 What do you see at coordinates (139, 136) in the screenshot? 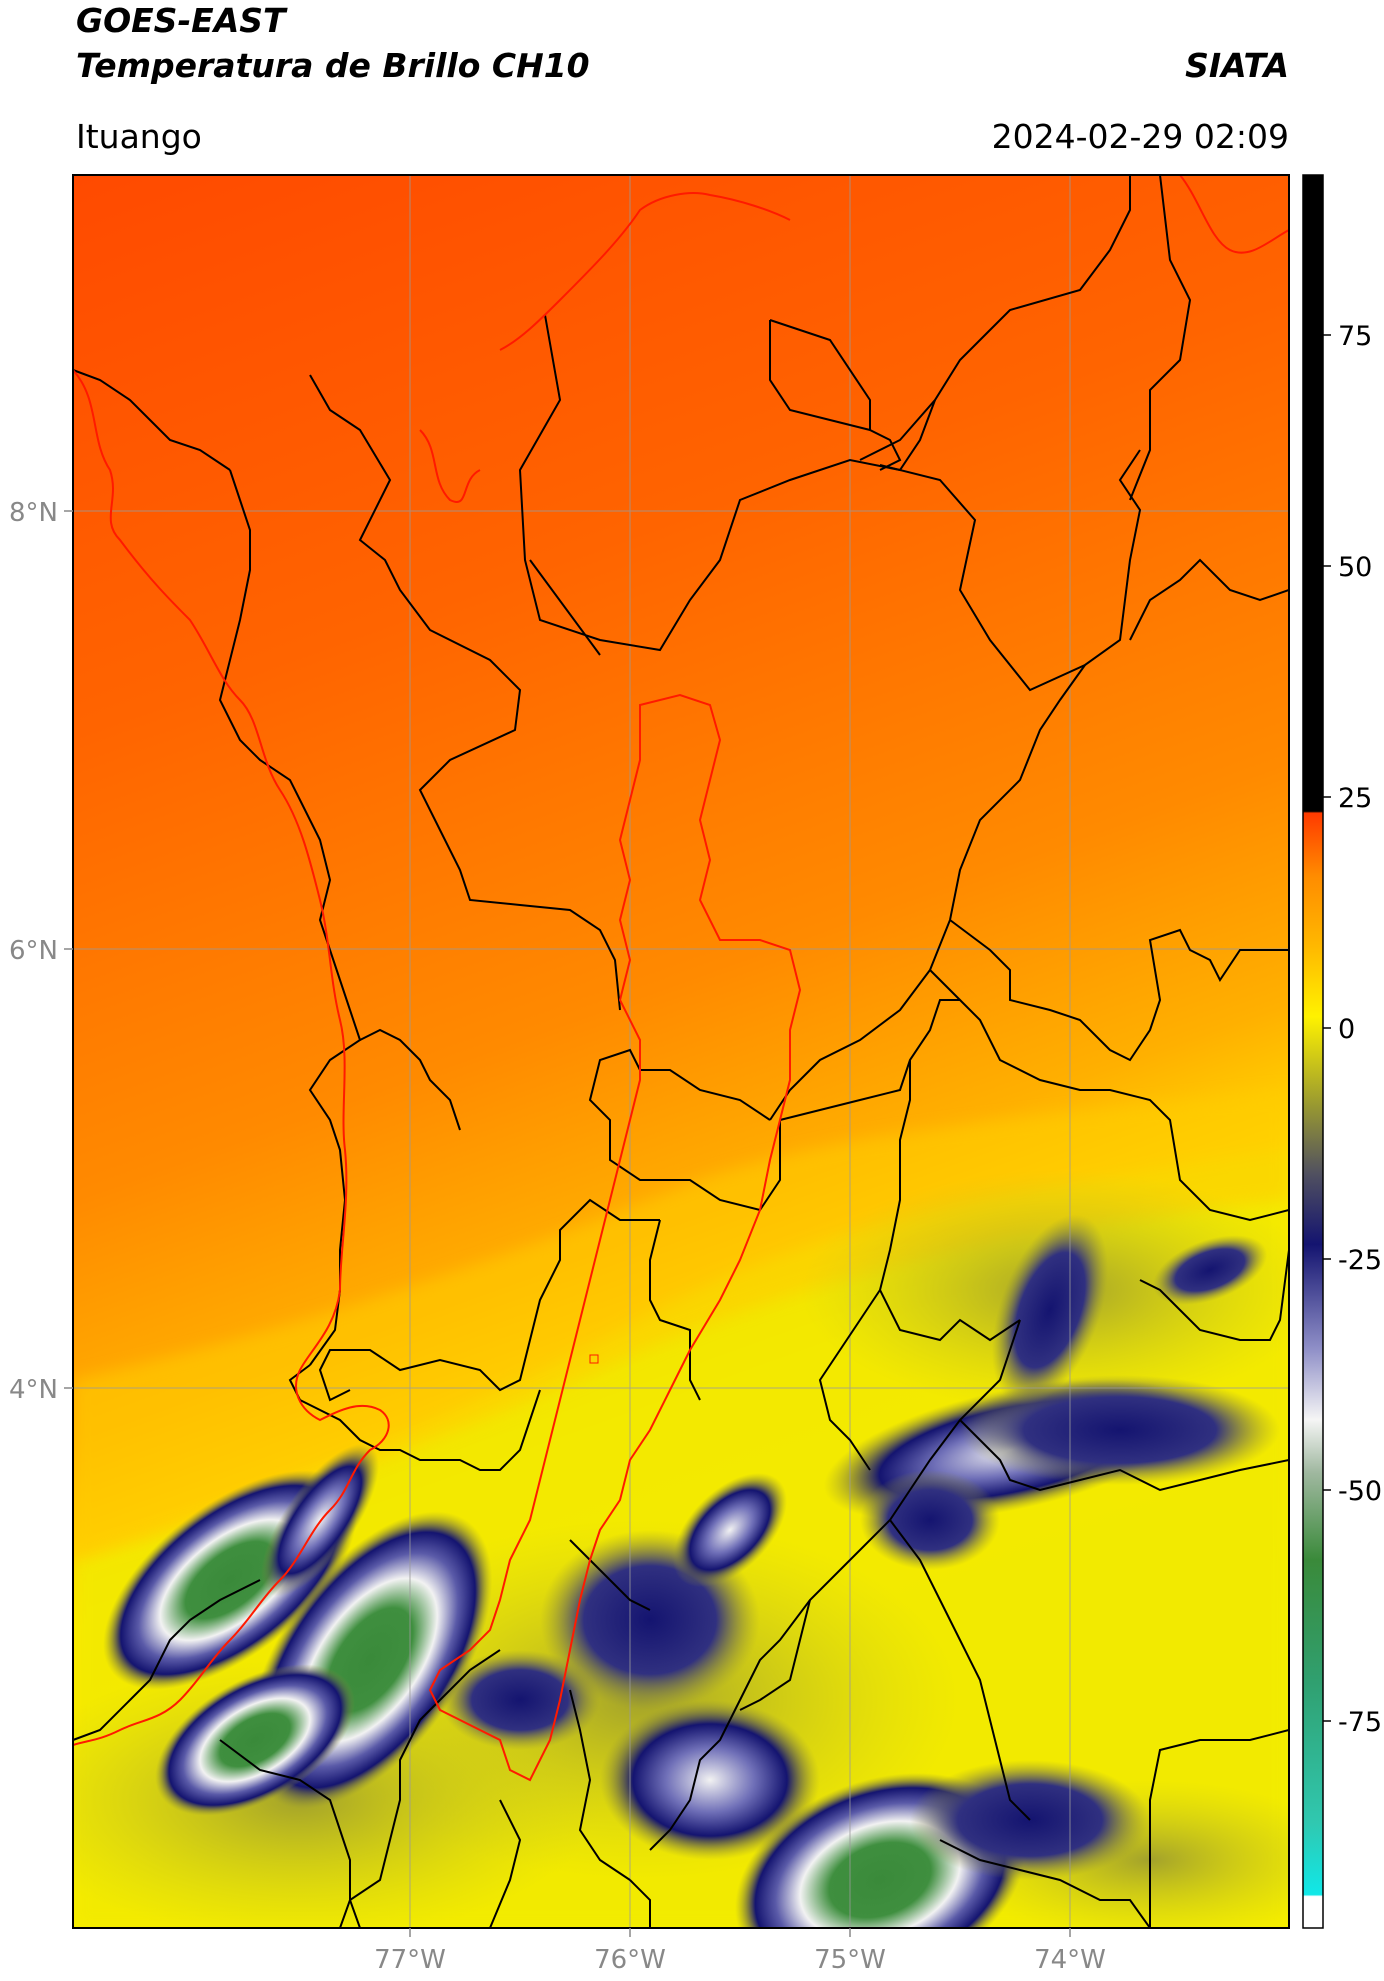
I see `region-label: Ituango` at bounding box center [139, 136].